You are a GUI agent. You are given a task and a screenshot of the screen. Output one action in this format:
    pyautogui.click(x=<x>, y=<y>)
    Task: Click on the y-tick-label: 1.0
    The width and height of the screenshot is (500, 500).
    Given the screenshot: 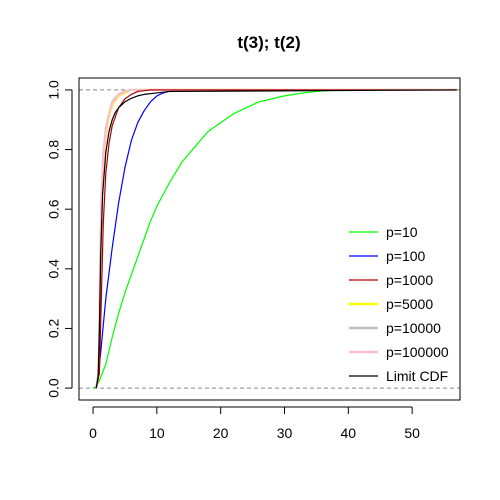 What is the action you would take?
    pyautogui.click(x=54, y=90)
    